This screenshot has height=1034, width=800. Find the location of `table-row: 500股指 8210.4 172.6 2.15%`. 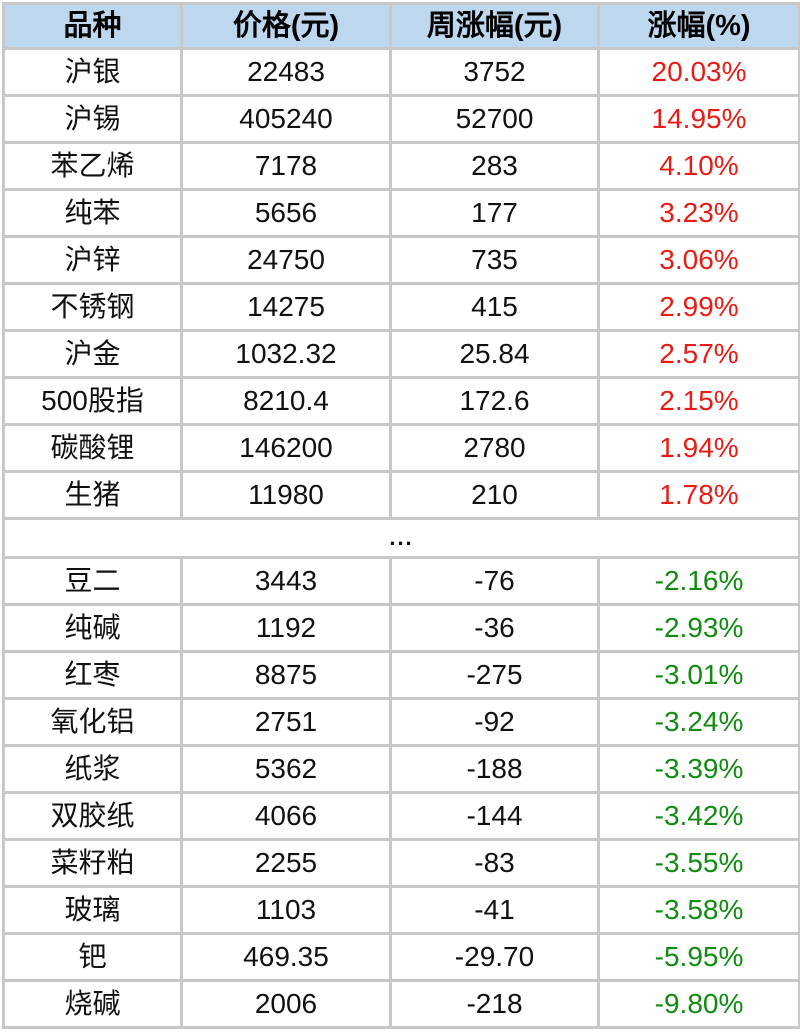

table-row: 500股指 8210.4 172.6 2.15% is located at coordinates (401, 401).